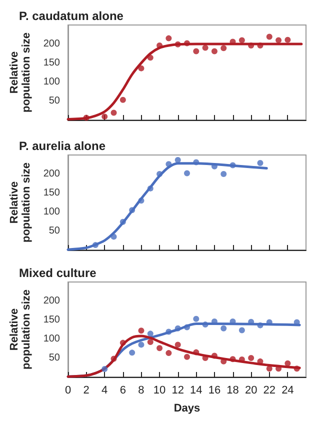 Image resolution: width=324 pixels, height=423 pixels. What do you see at coordinates (214, 390) in the screenshot?
I see `x-tick-label: 16` at bounding box center [214, 390].